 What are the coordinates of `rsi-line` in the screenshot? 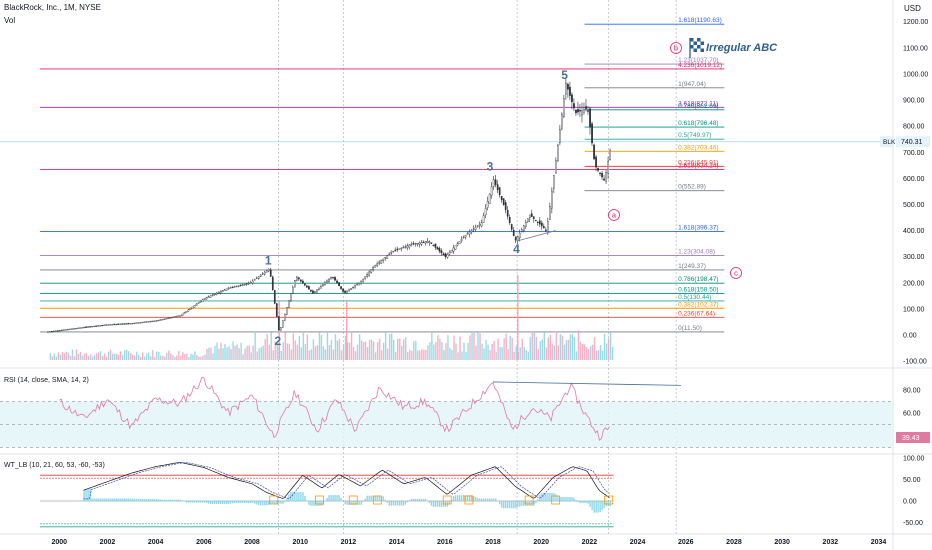 It's located at (334, 409).